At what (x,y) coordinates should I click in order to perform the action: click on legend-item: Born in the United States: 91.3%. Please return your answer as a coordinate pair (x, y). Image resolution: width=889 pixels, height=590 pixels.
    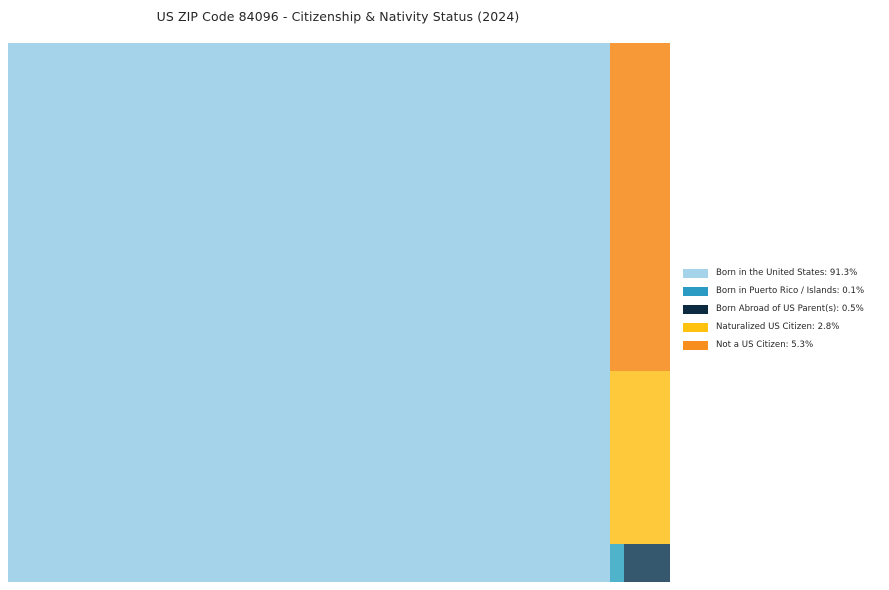
    Looking at the image, I should click on (783, 273).